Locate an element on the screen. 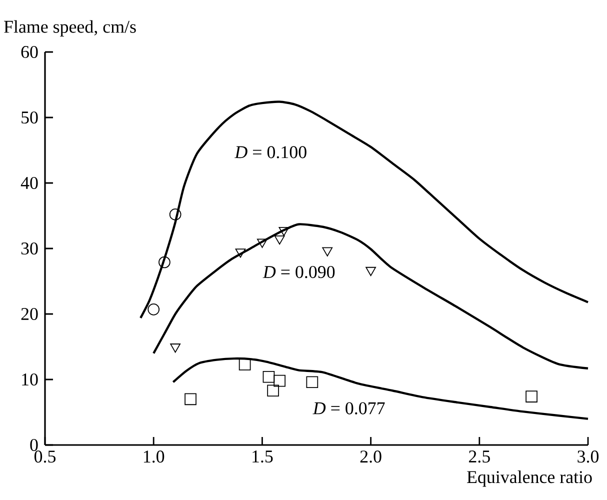 Image resolution: width=607 pixels, height=500 pixels. x-tick-label: 0.5 is located at coordinates (45, 456).